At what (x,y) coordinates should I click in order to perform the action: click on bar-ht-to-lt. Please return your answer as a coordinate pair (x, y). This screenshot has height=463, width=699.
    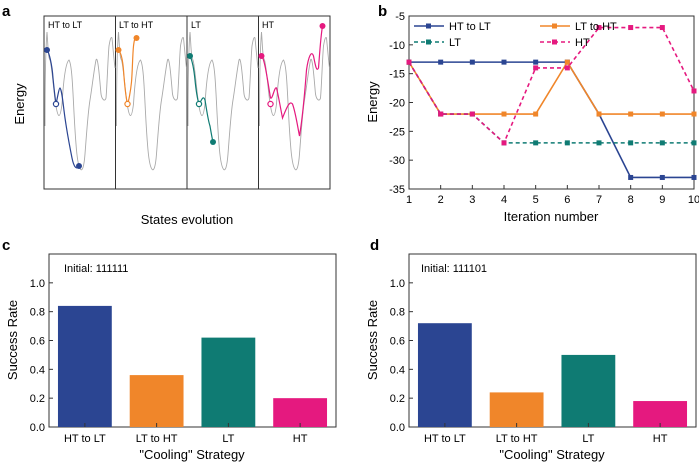
    Looking at the image, I should click on (444, 375).